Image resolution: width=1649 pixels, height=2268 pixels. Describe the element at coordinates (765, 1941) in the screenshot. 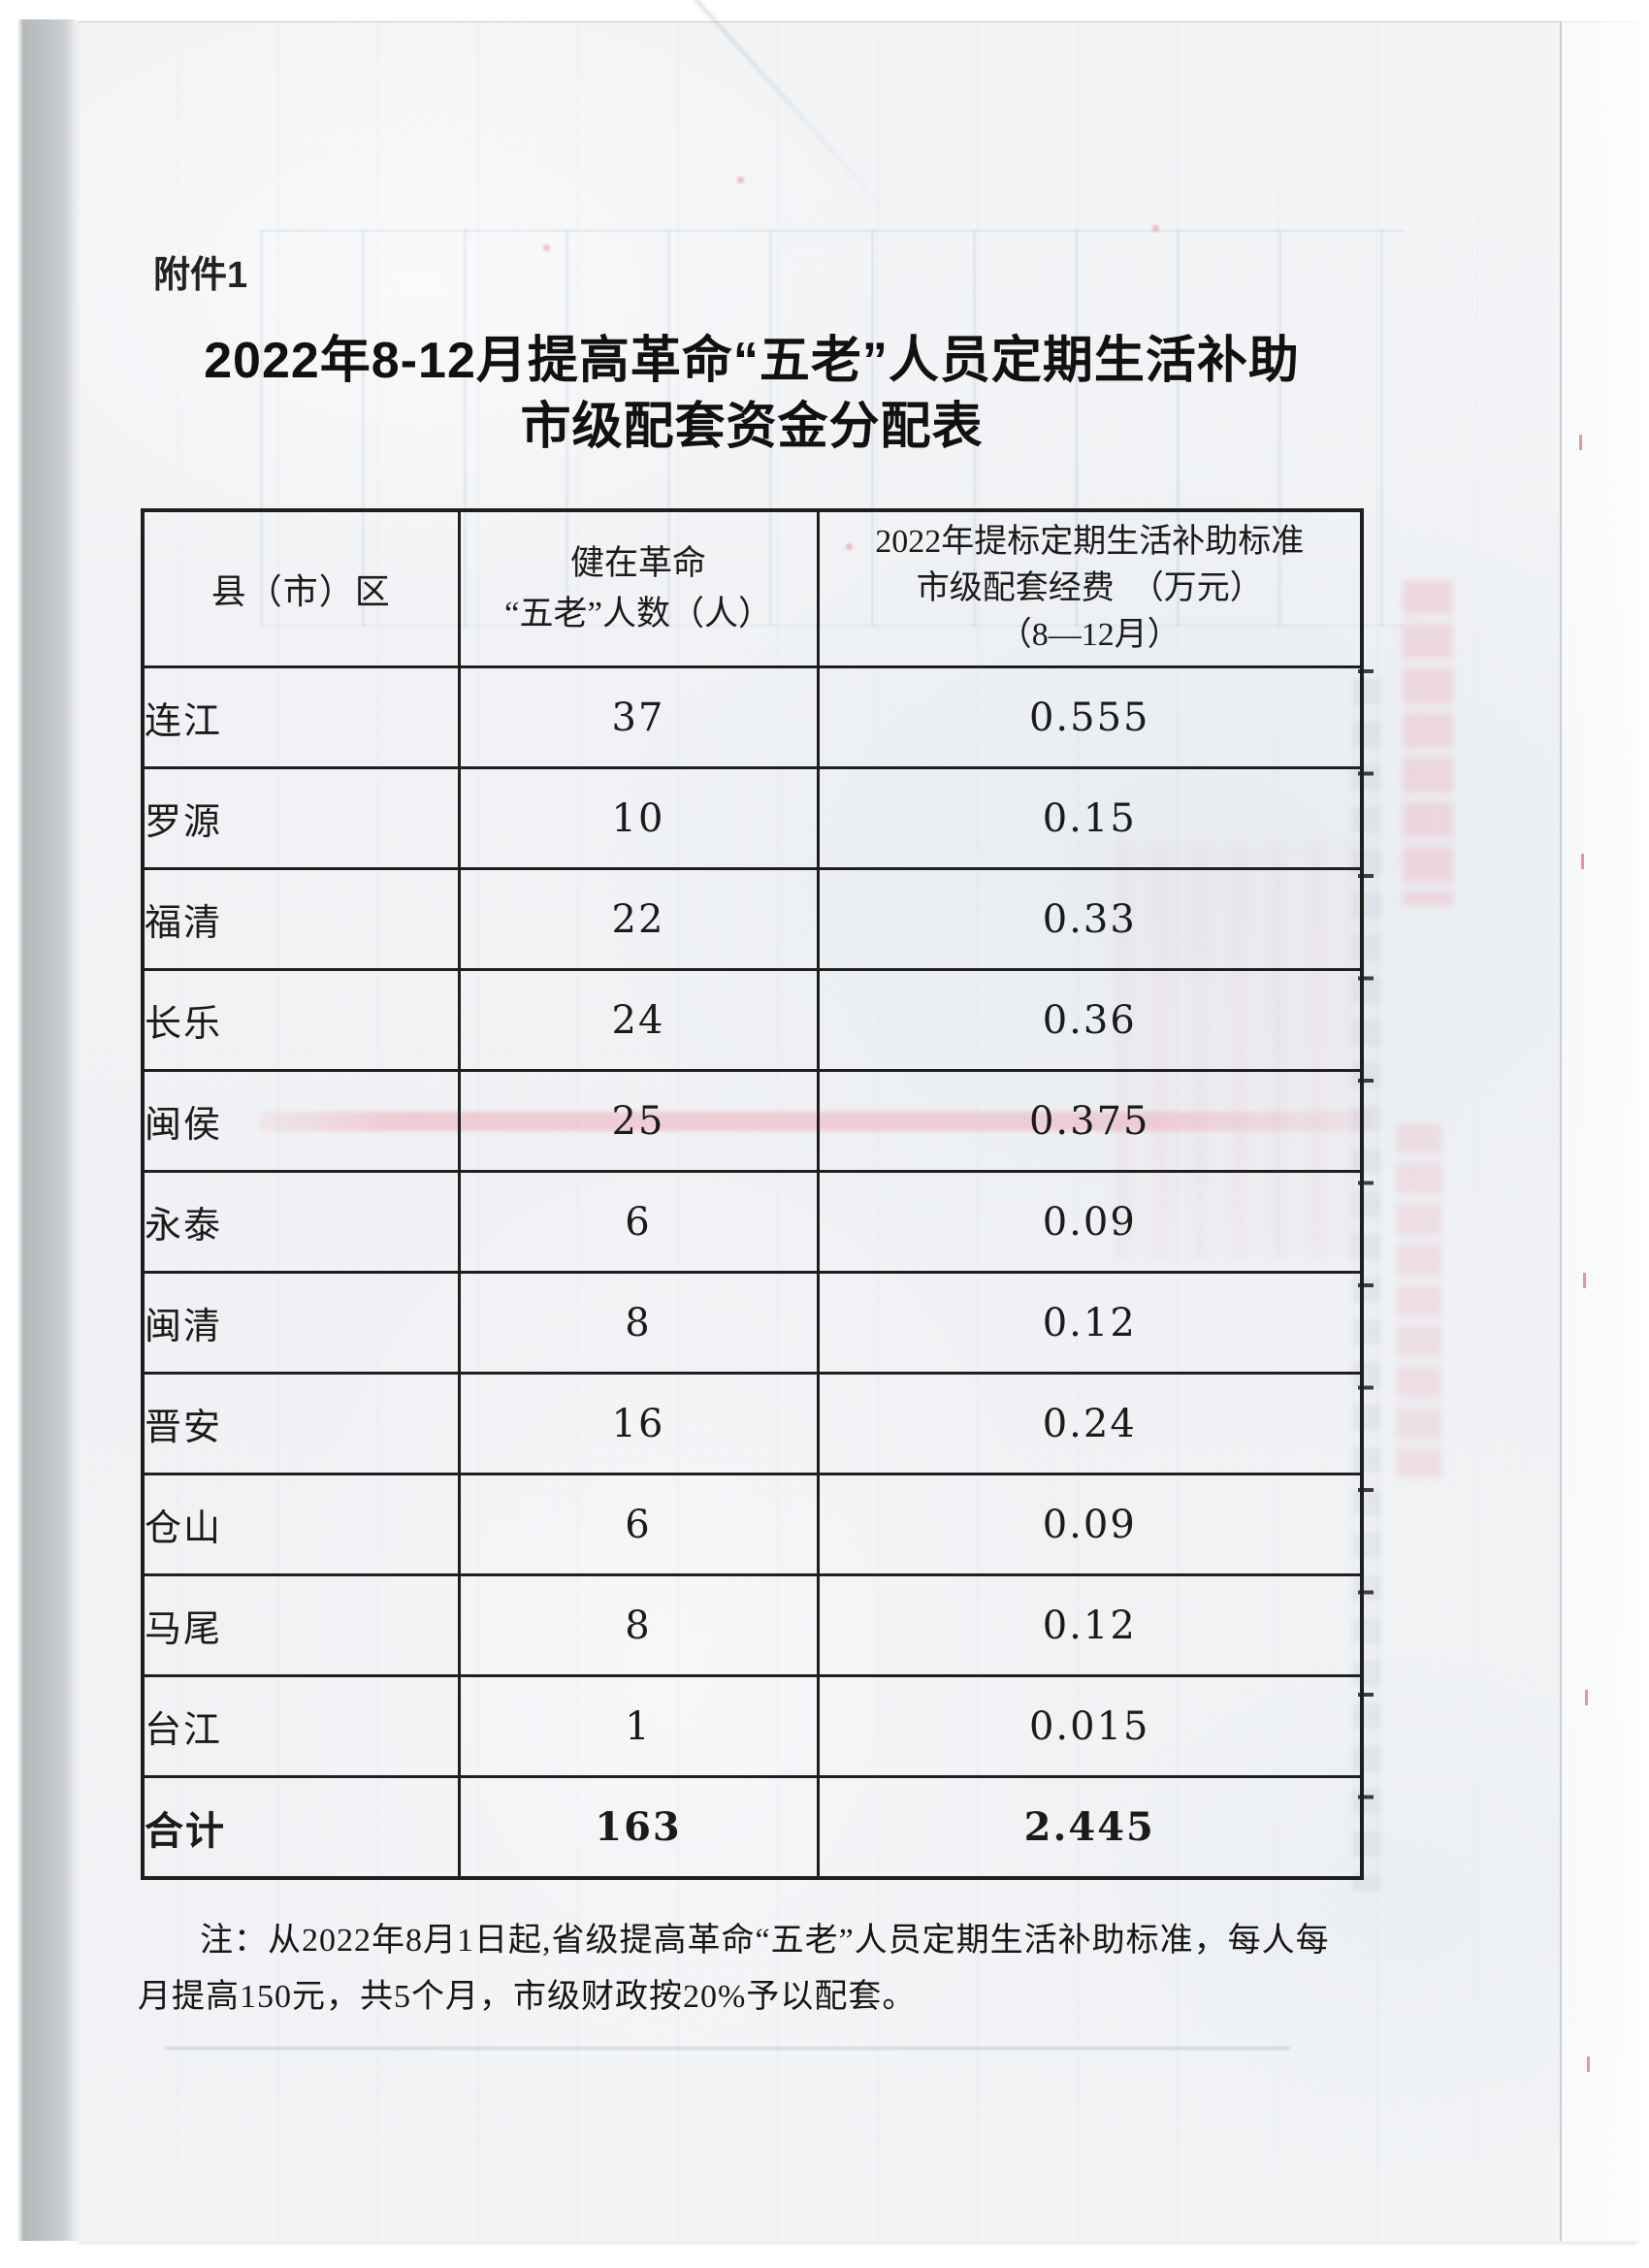

I see `footnote-line1: 注：从2022年8月1日起,省级提高革命“五老”人员定期生活补助标准，每人每` at that location.